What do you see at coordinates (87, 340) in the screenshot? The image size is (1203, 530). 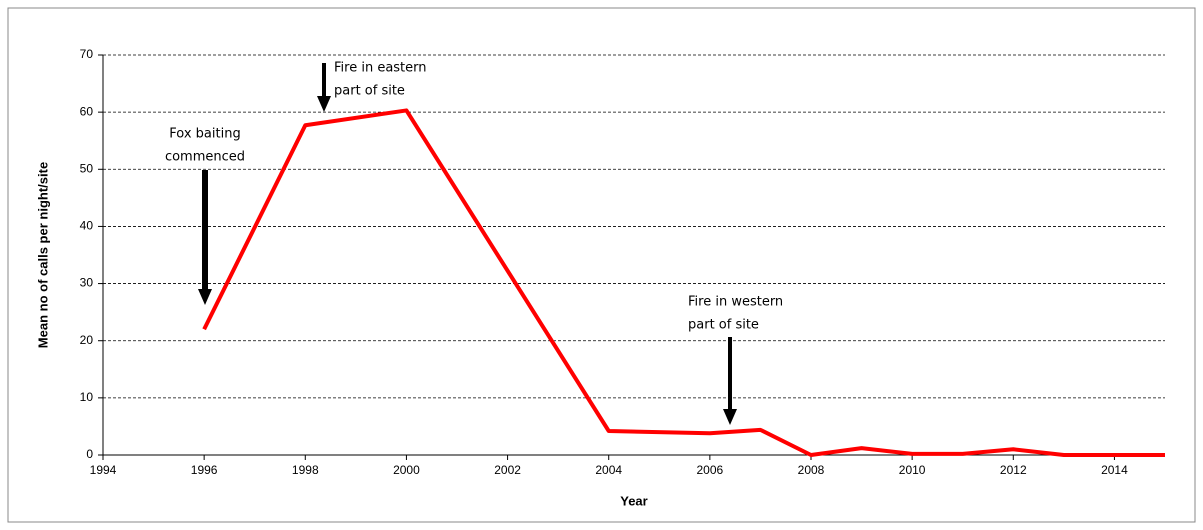 I see `y-tick-label: 20` at bounding box center [87, 340].